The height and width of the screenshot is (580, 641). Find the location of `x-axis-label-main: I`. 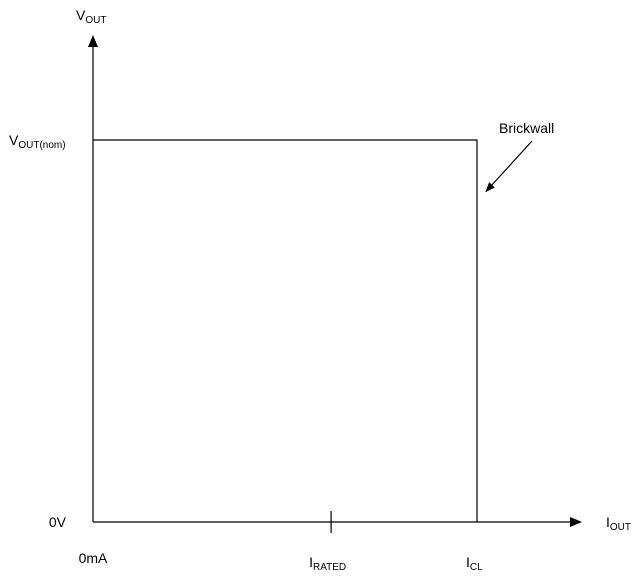

x-axis-label-main: I is located at coordinates (608, 522).